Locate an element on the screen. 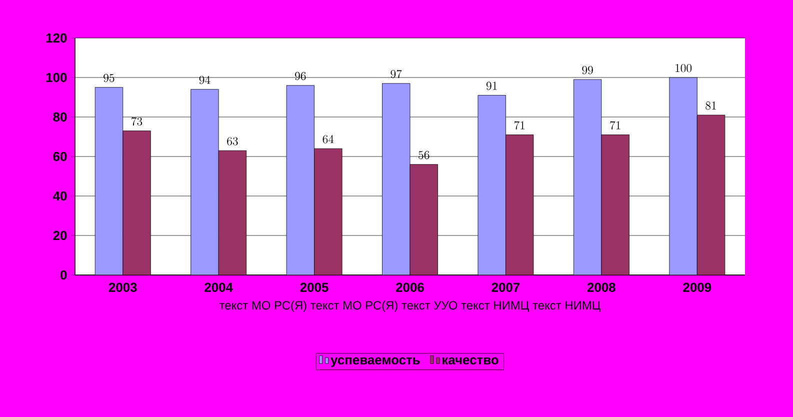  x-tick-label: 2003 is located at coordinates (122, 287).